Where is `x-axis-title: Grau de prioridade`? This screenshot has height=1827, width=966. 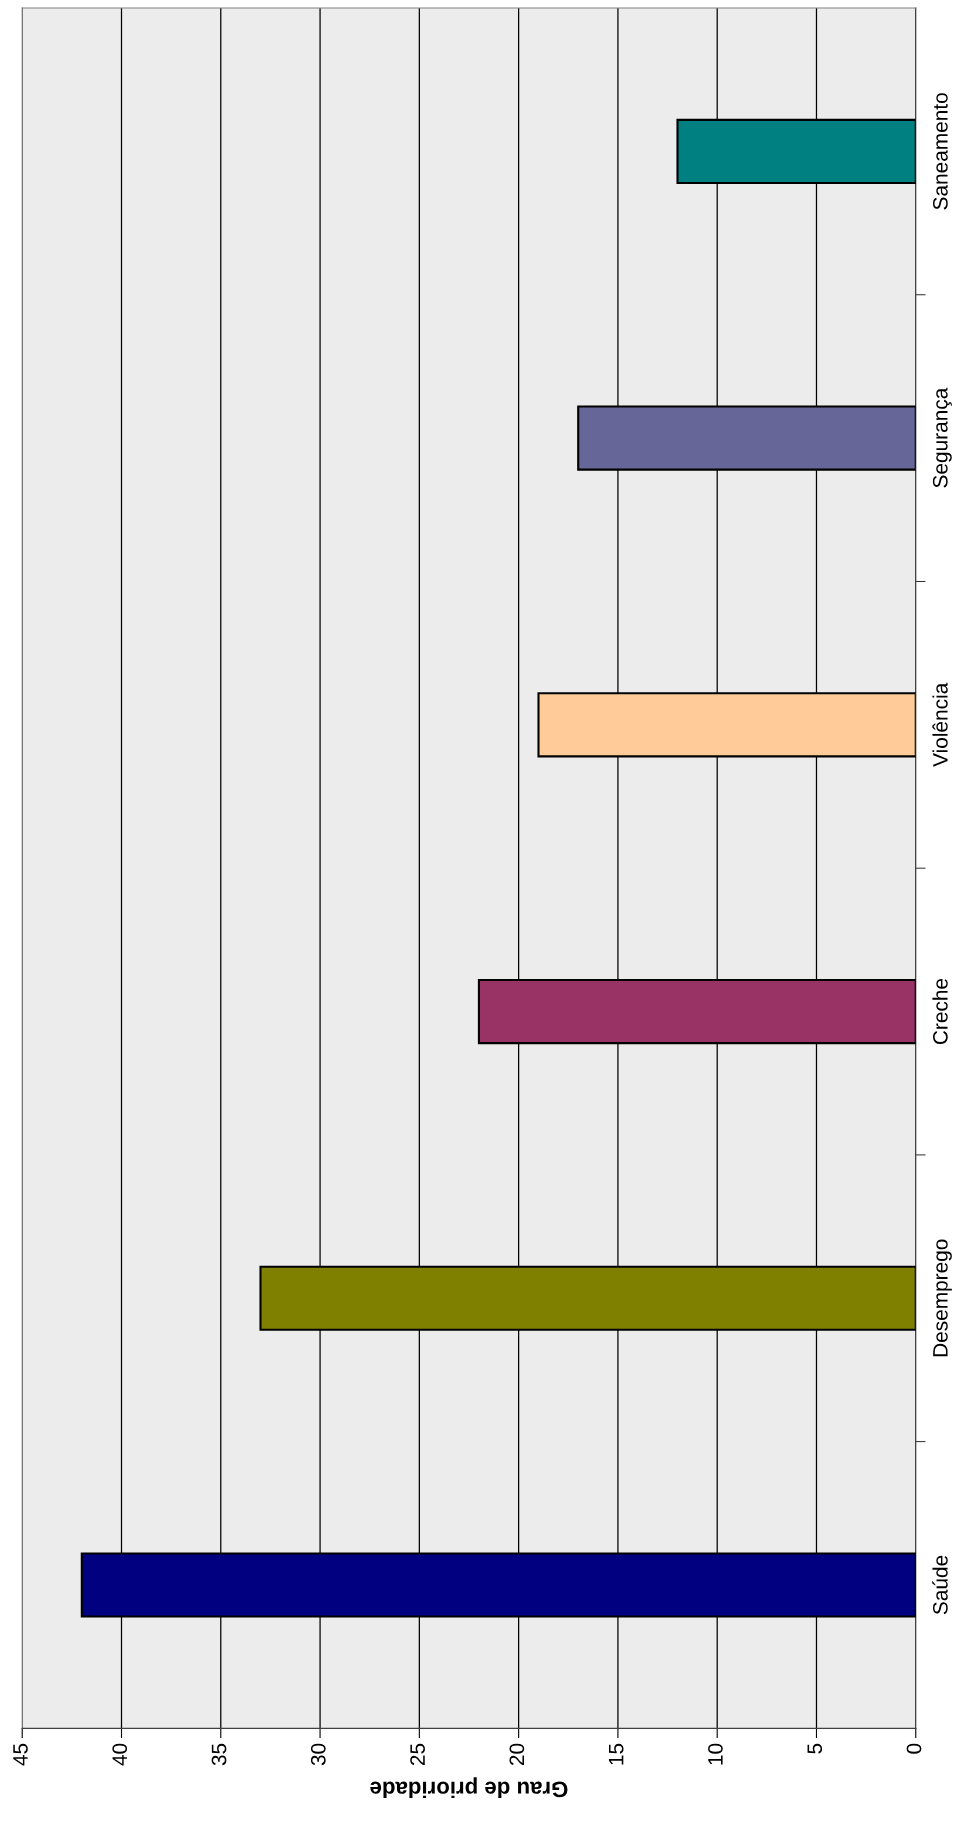 x-axis-title: Grau de prioridade is located at coordinates (469, 1787).